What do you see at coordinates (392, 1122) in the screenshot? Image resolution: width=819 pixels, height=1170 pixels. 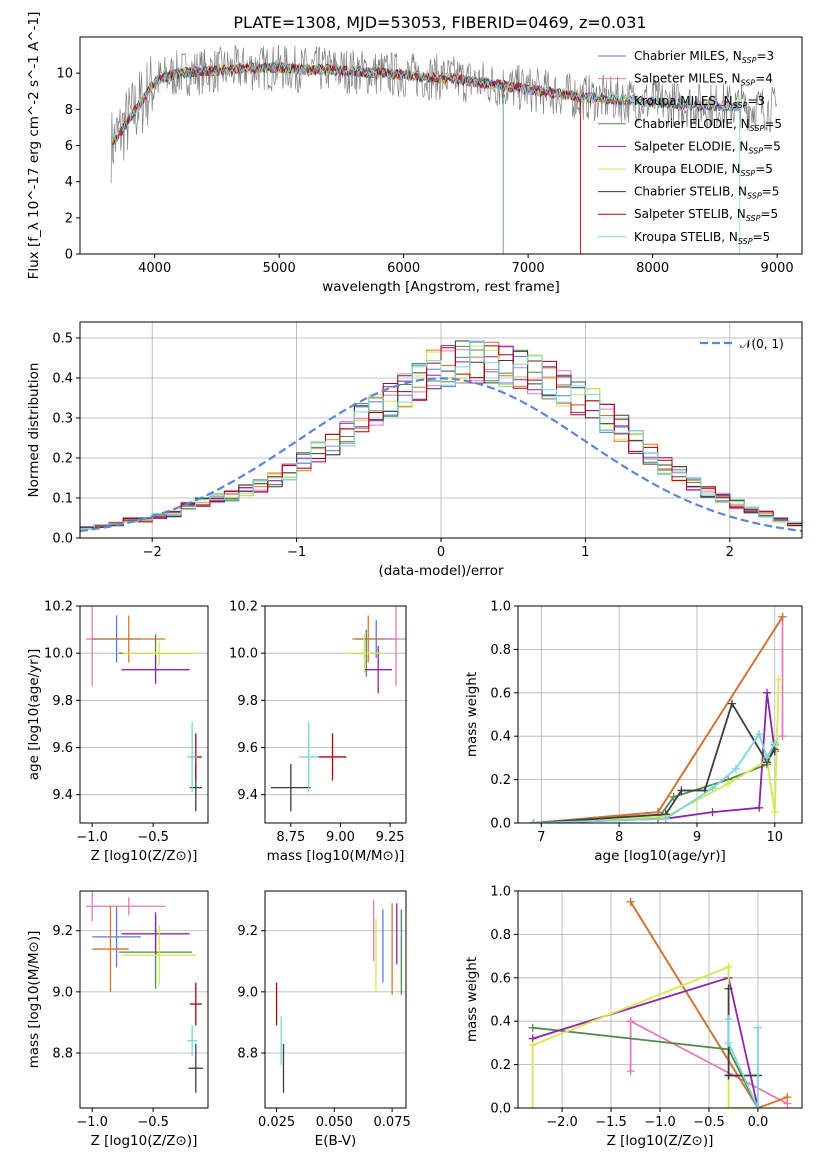 I see `x-tick-label: 0.075` at bounding box center [392, 1122].